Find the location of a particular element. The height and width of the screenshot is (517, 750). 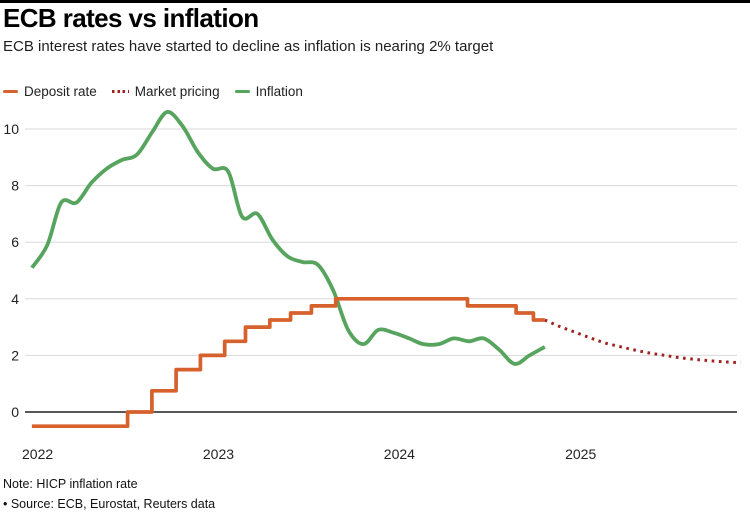

svg-text: 2025 is located at coordinates (580, 454).